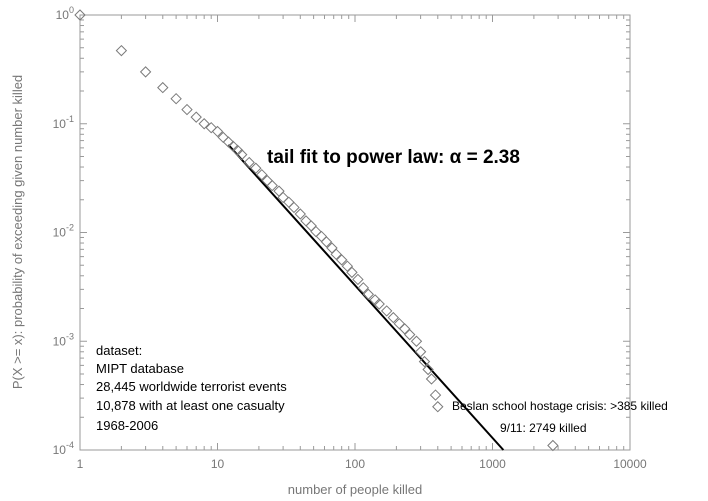 The image size is (708, 501). I want to click on dataset-note-line: 28,445 worldwide terrorist events, so click(191, 386).